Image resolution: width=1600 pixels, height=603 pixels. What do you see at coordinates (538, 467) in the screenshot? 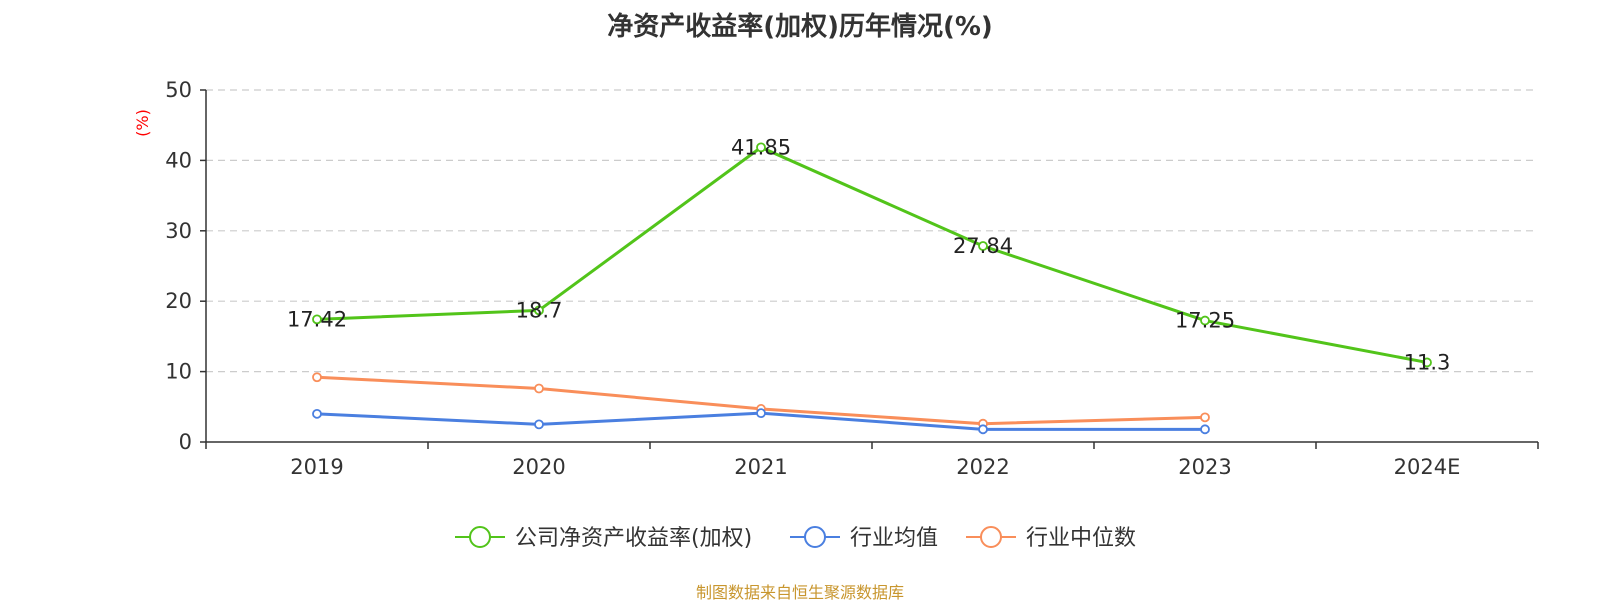
I see `x-tick-label: 2020` at bounding box center [538, 467].